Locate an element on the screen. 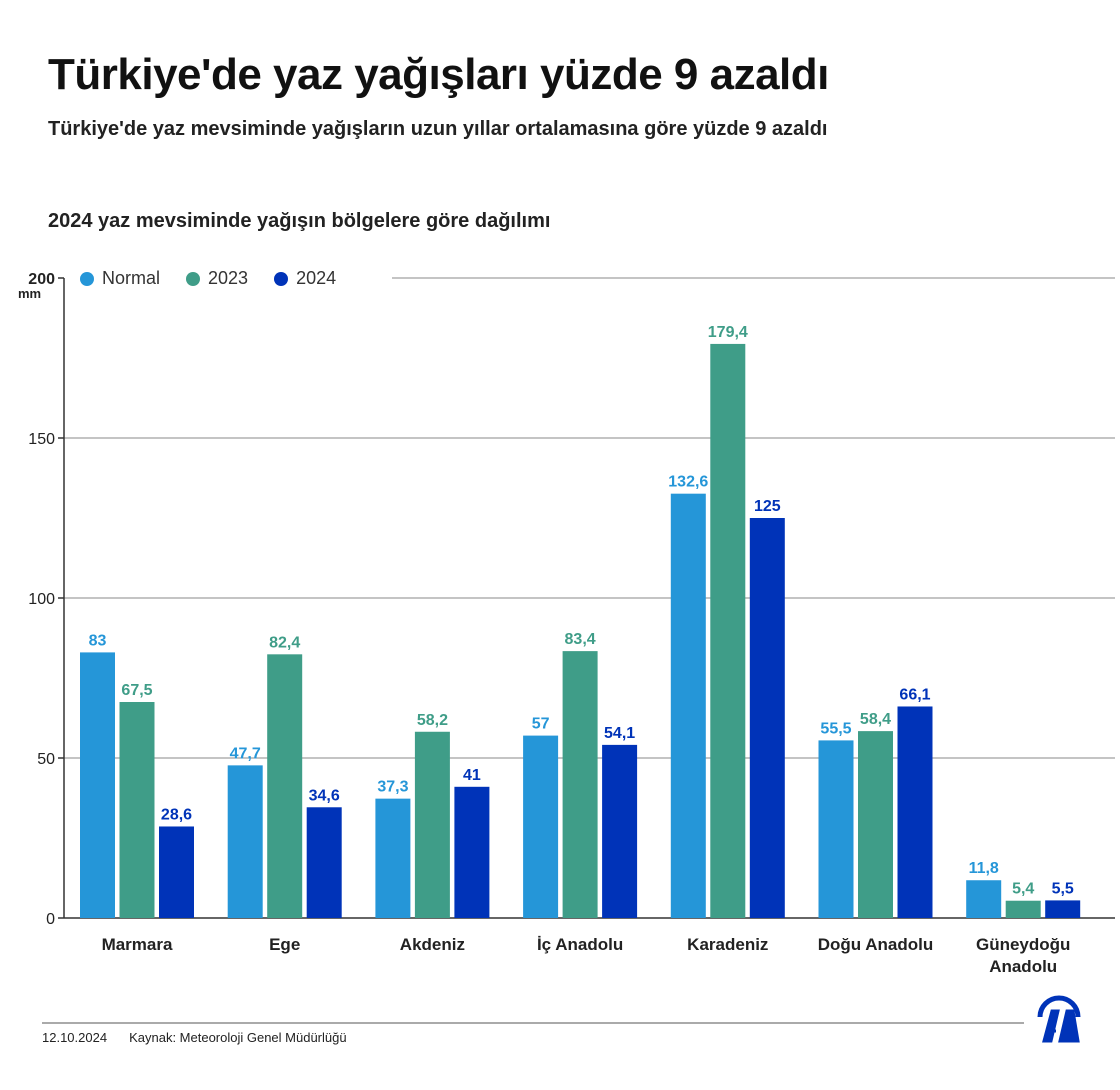  data-label: 179,4 is located at coordinates (728, 332).